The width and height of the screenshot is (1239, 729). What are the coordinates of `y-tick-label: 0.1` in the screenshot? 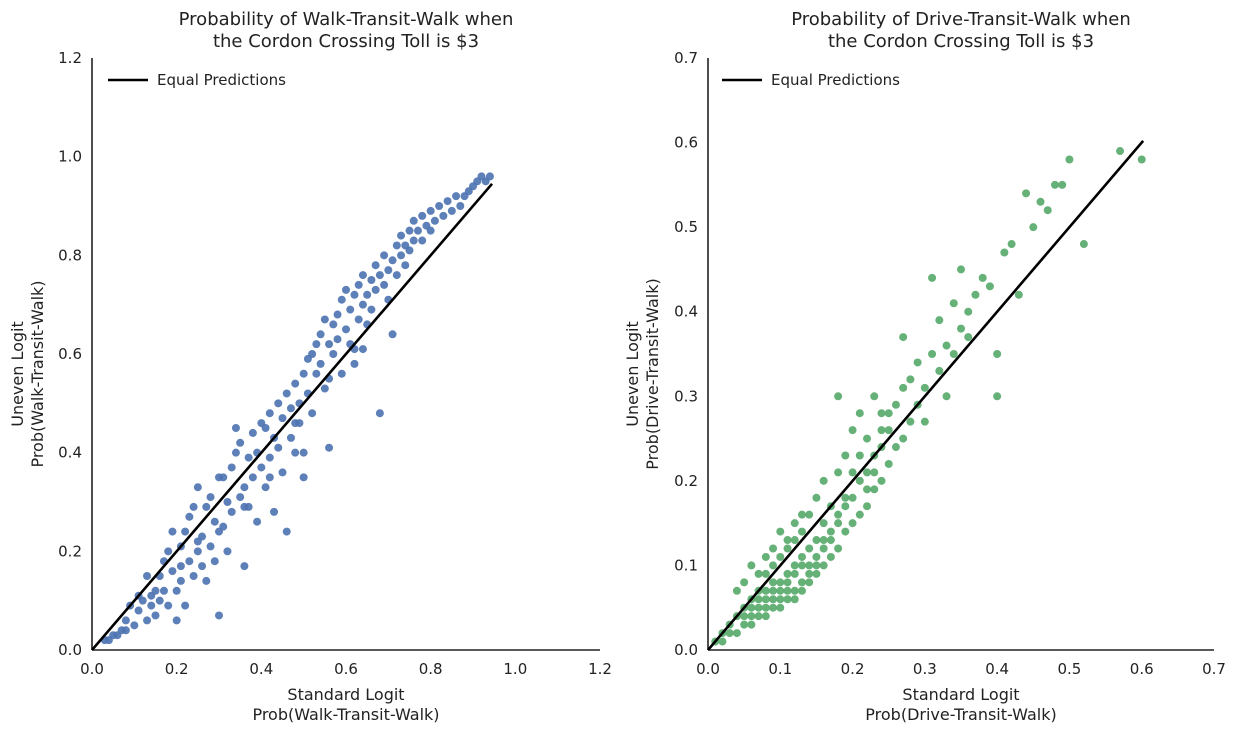 It's located at (686, 565).